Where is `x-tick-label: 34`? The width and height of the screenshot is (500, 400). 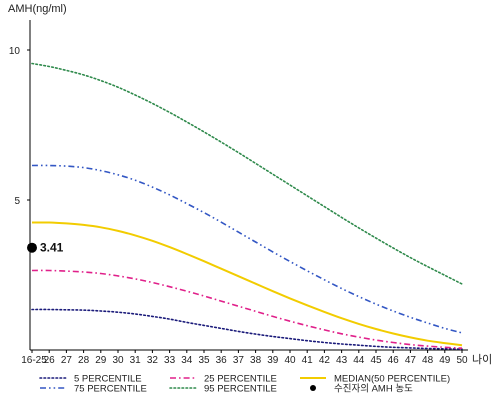
x-tick-label: 34 is located at coordinates (187, 360).